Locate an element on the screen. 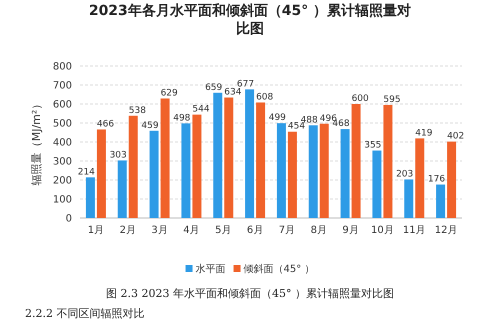  x-tick-label: 10月 is located at coordinates (382, 230).